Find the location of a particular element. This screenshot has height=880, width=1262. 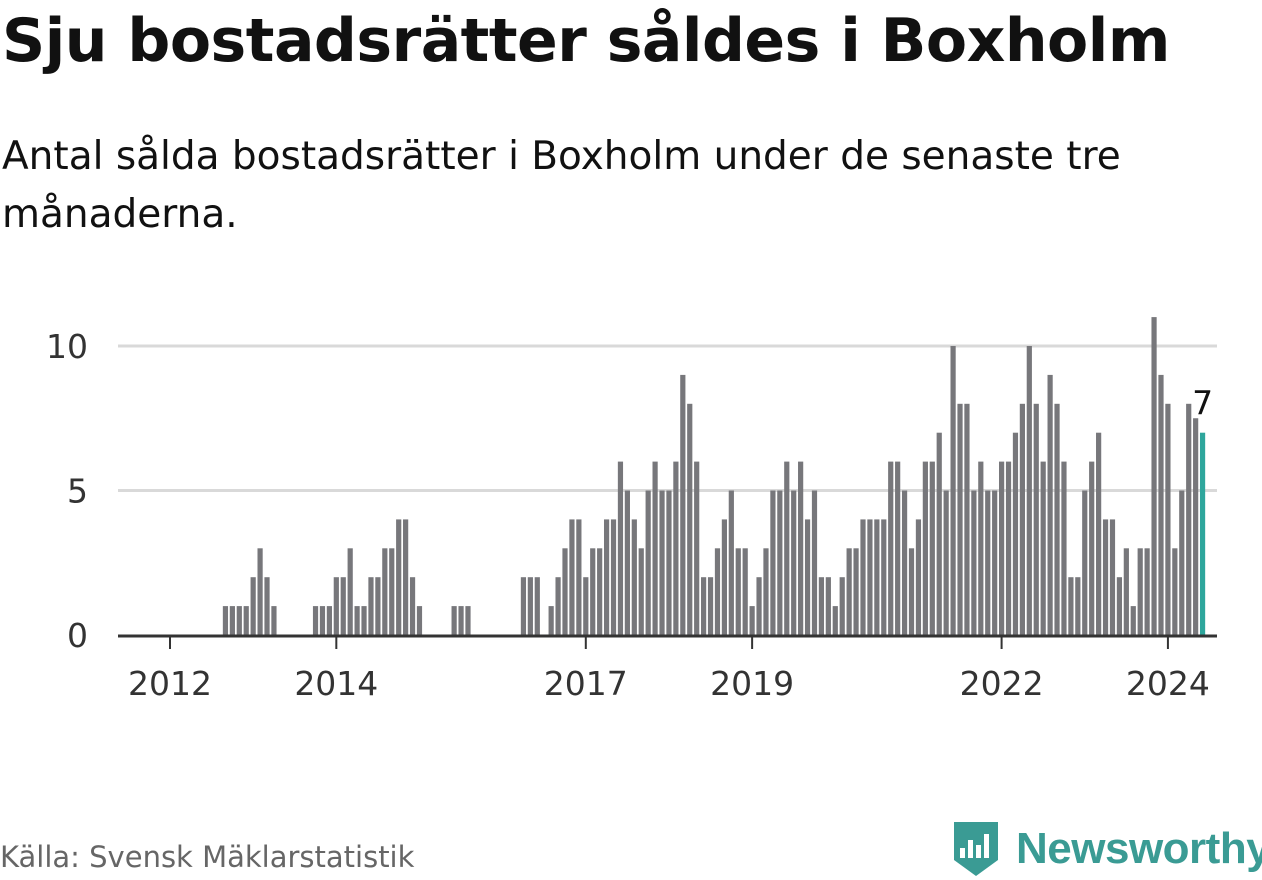

newsworthy-logo: Newsworthy is located at coordinates (1106, 849).